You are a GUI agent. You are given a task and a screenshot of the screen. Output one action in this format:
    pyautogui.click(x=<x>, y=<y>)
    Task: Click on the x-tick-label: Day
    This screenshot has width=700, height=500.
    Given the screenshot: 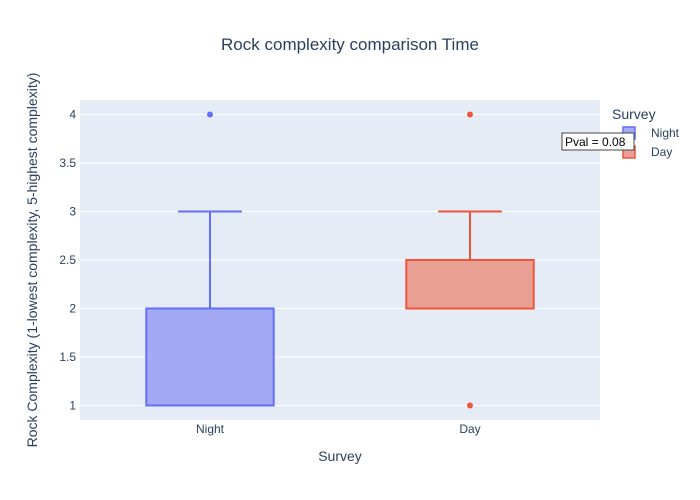 What is the action you would take?
    pyautogui.click(x=469, y=429)
    